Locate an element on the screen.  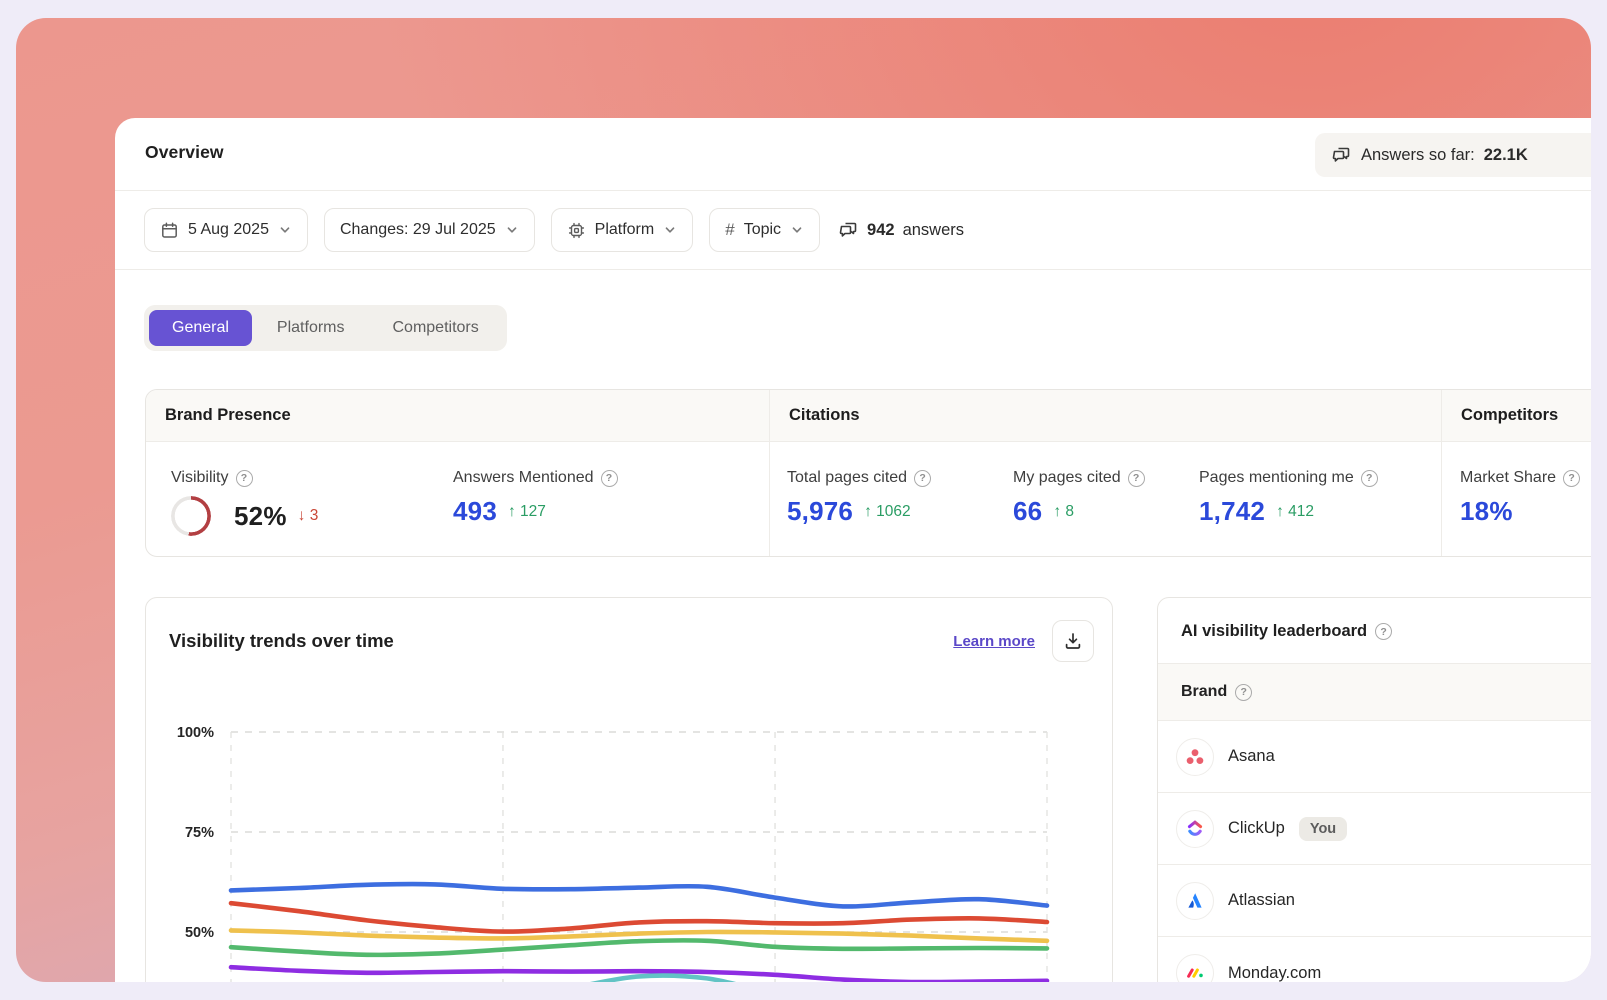
hash-icon: # is located at coordinates (730, 229).